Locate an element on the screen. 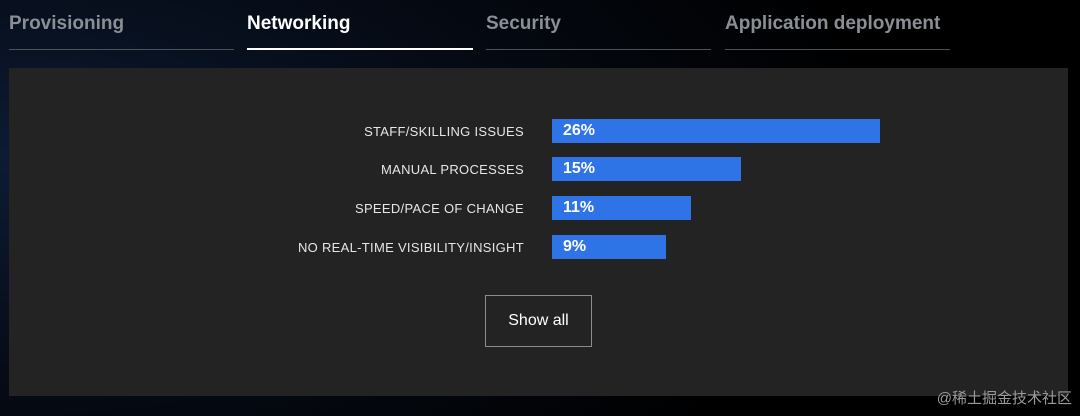  bar-value: 15% is located at coordinates (579, 168).